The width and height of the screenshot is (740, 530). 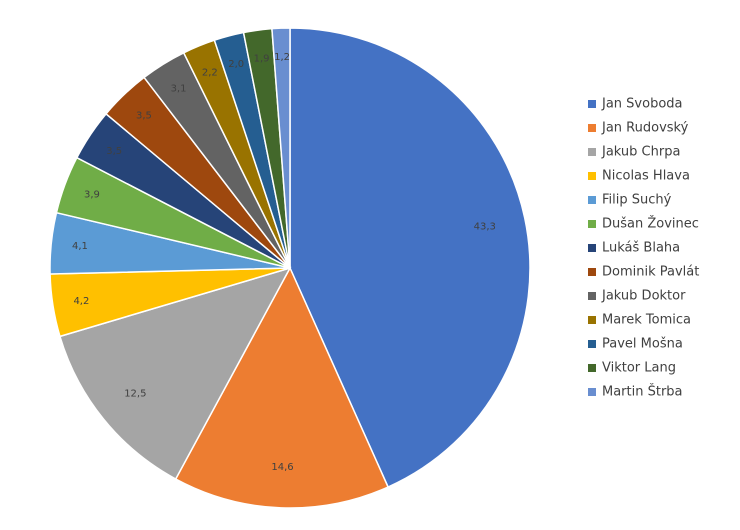 I want to click on slice-label-dominik-pavlat: 3,5, so click(x=144, y=115).